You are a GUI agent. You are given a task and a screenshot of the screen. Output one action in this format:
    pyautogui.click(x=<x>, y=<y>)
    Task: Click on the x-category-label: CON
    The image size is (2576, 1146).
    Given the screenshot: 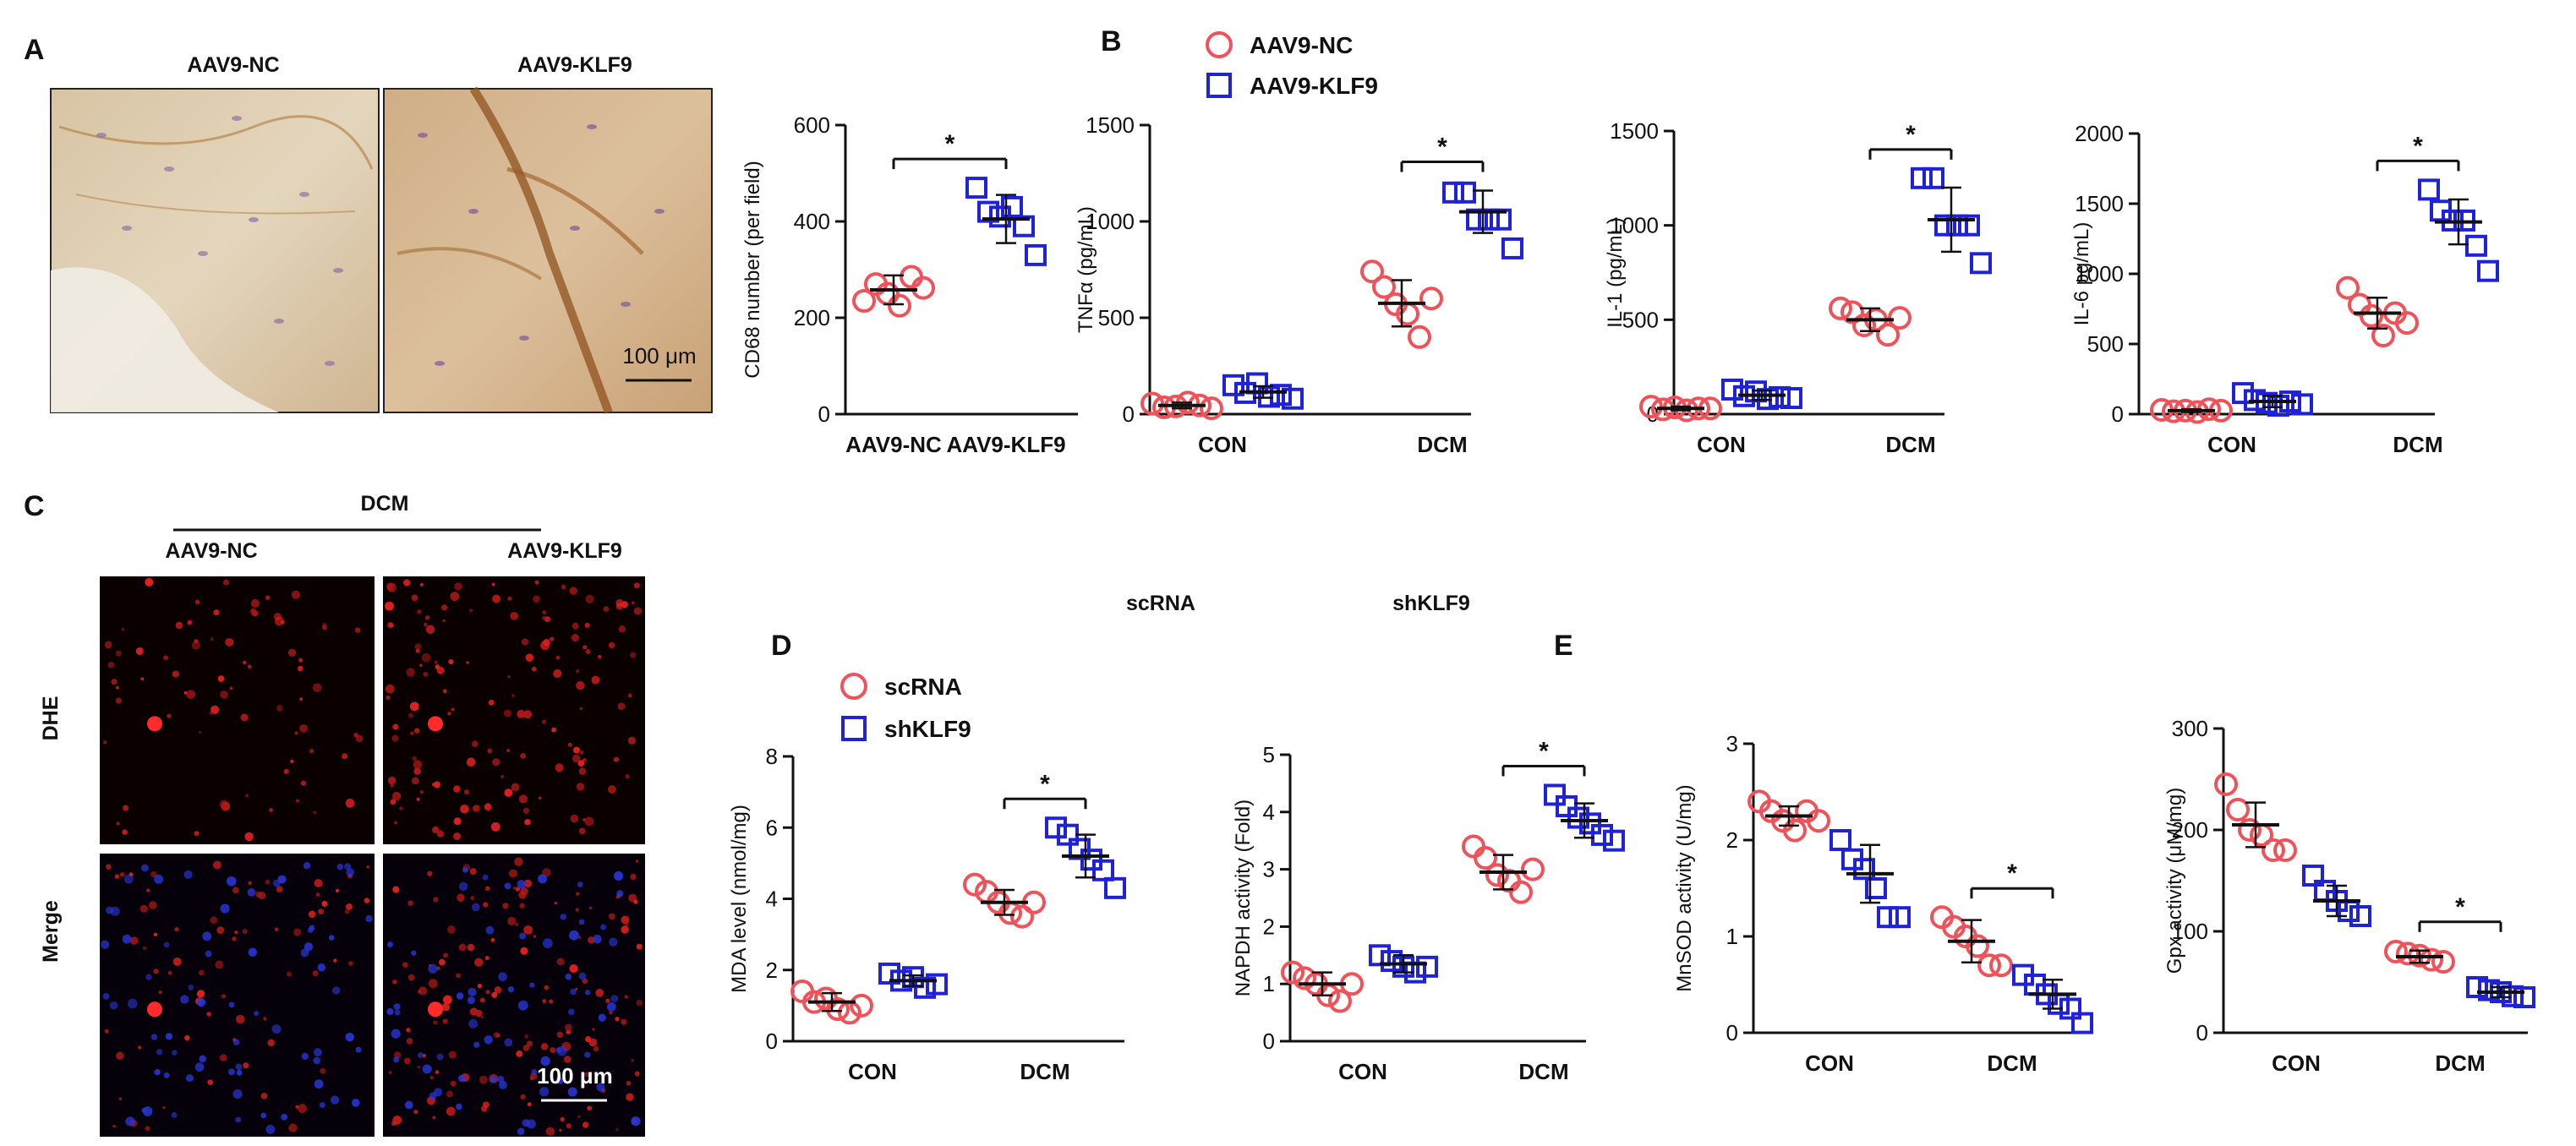 What is the action you would take?
    pyautogui.click(x=872, y=1071)
    